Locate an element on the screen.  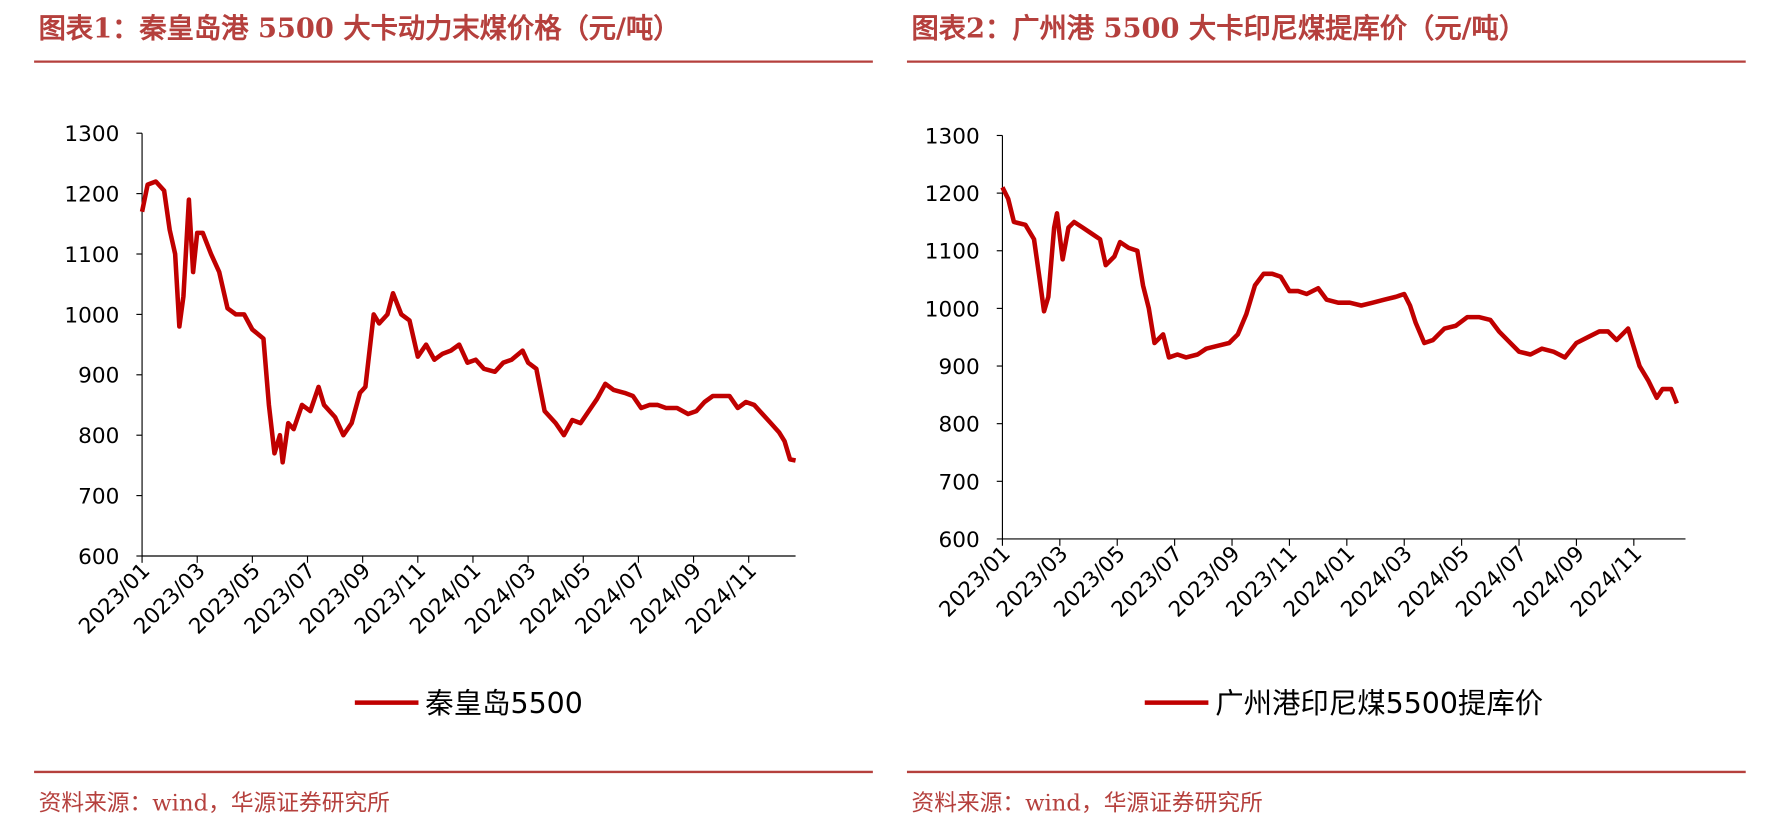
legend-label: 广州港印尼煤5500提库价 is located at coordinates (1379, 703).